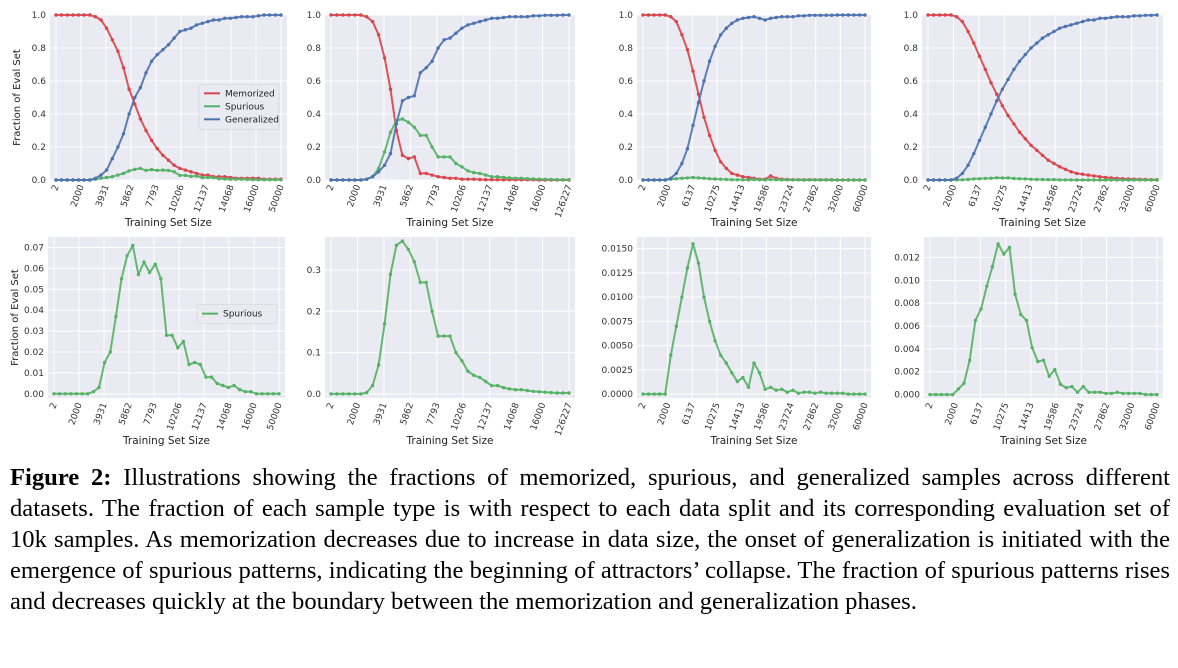 This screenshot has height=668, width=1178. What do you see at coordinates (762, 198) in the screenshot?
I see `x-tick-label: 19586` at bounding box center [762, 198].